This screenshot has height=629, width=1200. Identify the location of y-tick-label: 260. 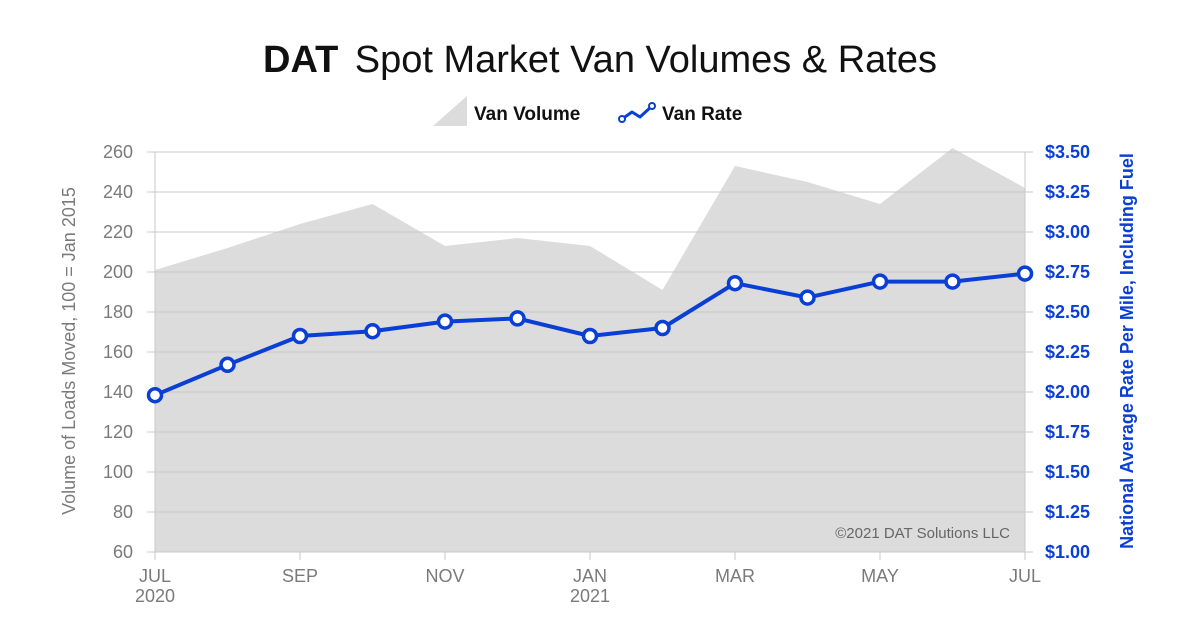
(118, 152).